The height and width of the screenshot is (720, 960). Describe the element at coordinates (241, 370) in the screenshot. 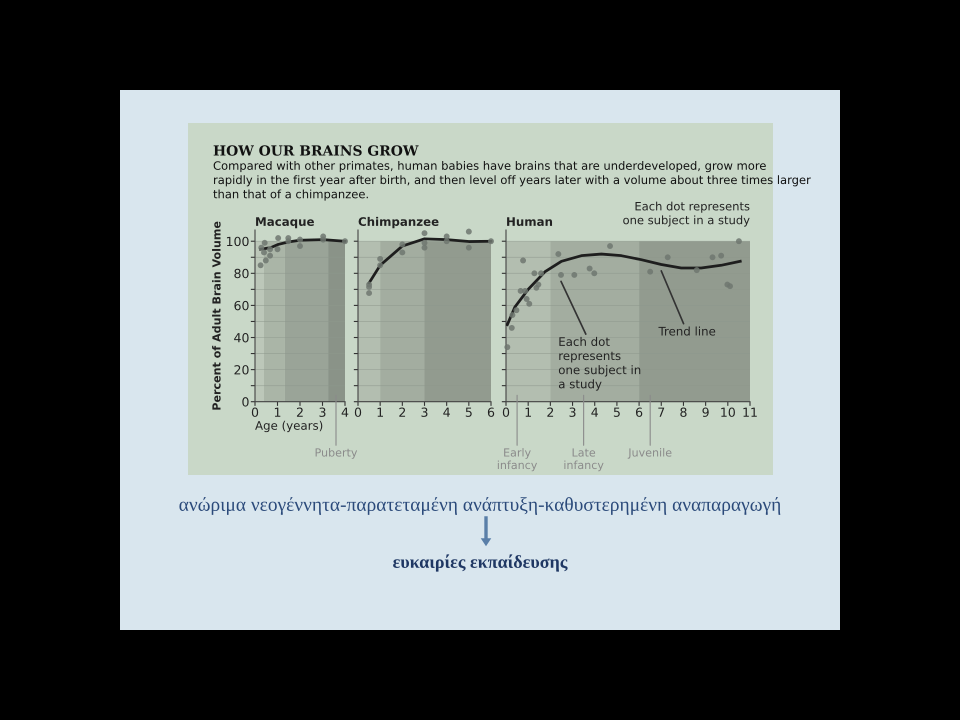

I see `y-tick-label: 20` at that location.